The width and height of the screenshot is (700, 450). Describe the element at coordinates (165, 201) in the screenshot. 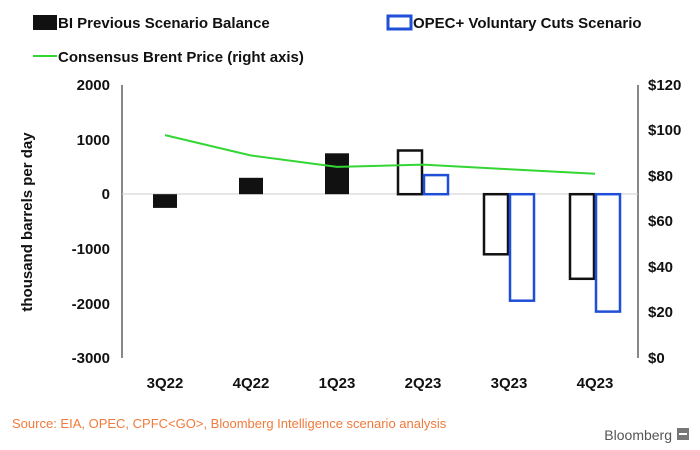

I see `bar-bi-previous-3Q22` at that location.